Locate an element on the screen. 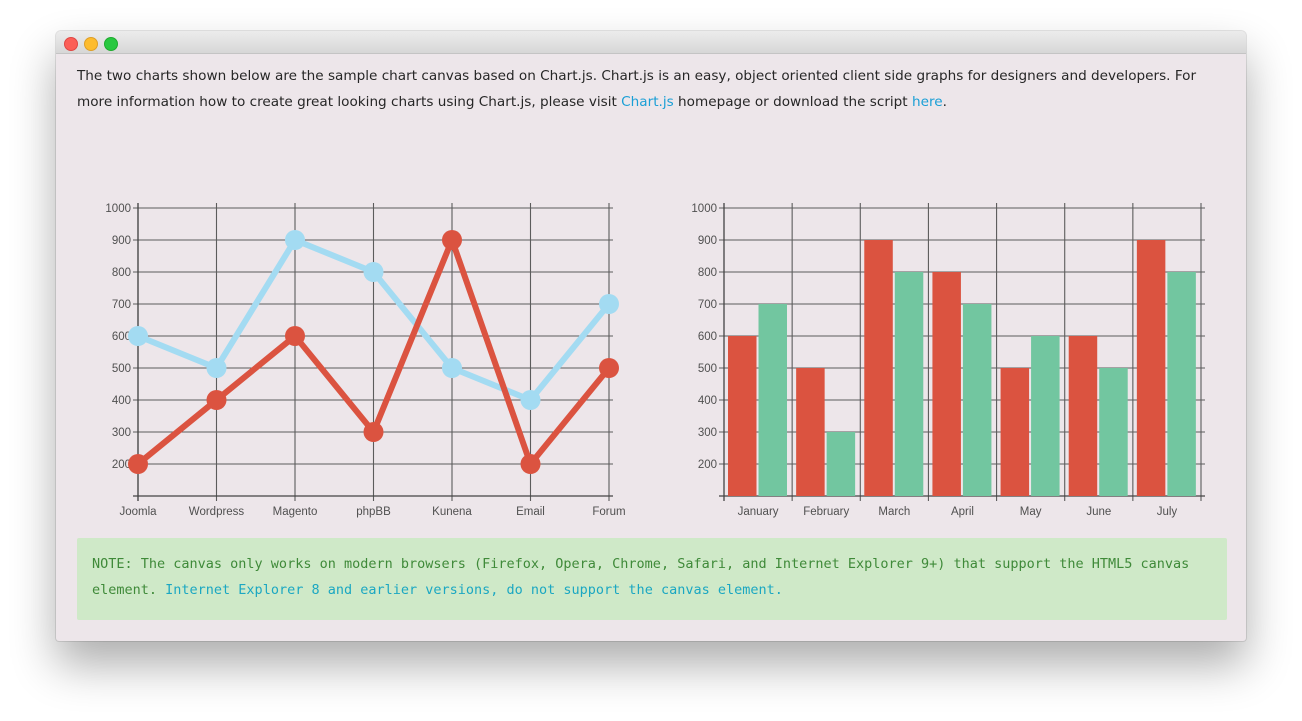 The height and width of the screenshot is (721, 1302). x-tick-label: Magento is located at coordinates (295, 512).